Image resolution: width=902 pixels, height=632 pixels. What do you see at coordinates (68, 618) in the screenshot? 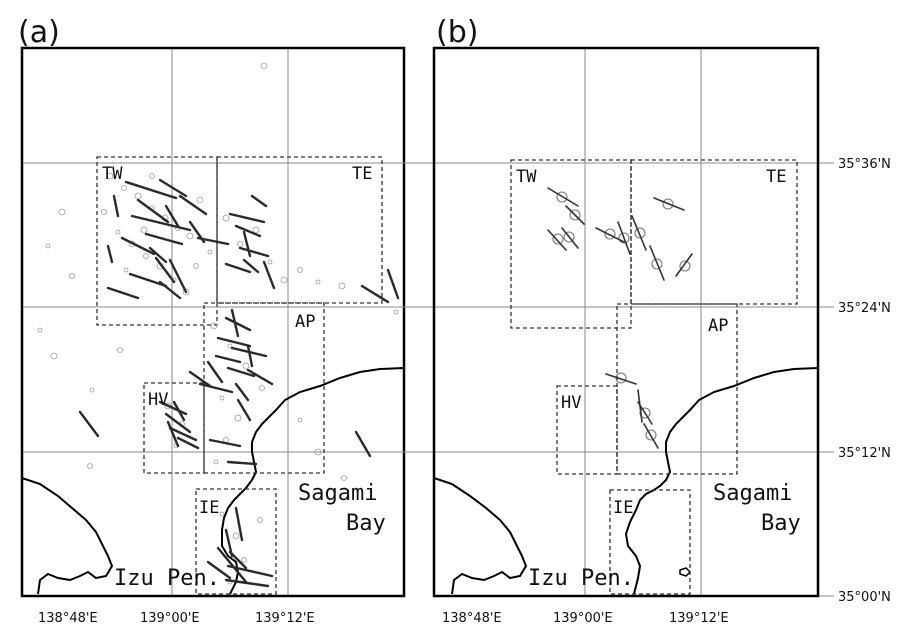
I see `panel-a-xtick-1: 138°48'E` at bounding box center [68, 618].